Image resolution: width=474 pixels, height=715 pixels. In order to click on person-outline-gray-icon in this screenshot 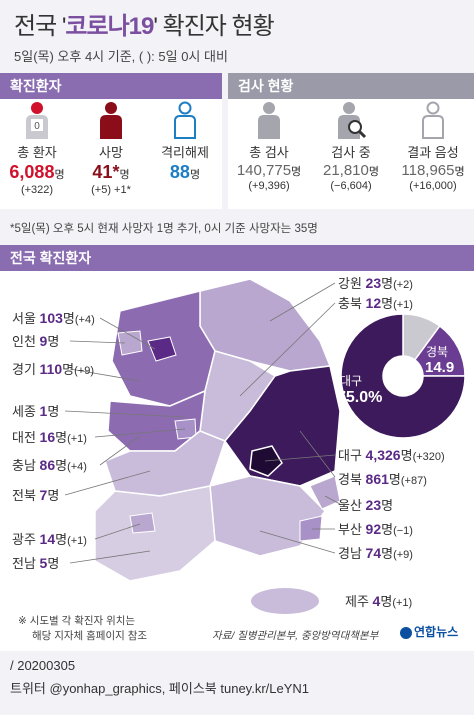, I will do `click(433, 119)`.